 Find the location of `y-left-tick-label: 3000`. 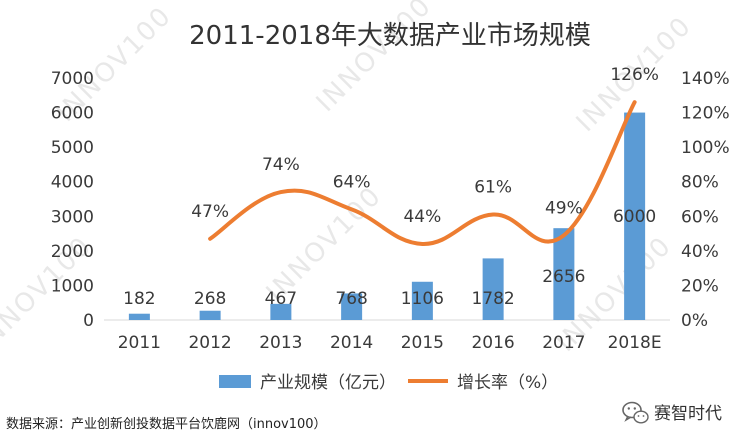

y-left-tick-label: 3000 is located at coordinates (72, 217).